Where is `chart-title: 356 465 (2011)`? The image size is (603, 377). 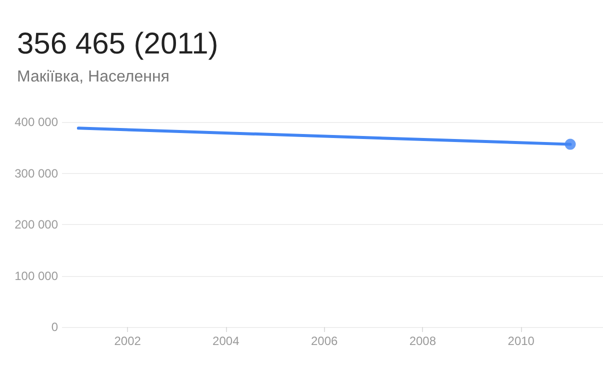 chart-title: 356 465 (2011) is located at coordinates (117, 44).